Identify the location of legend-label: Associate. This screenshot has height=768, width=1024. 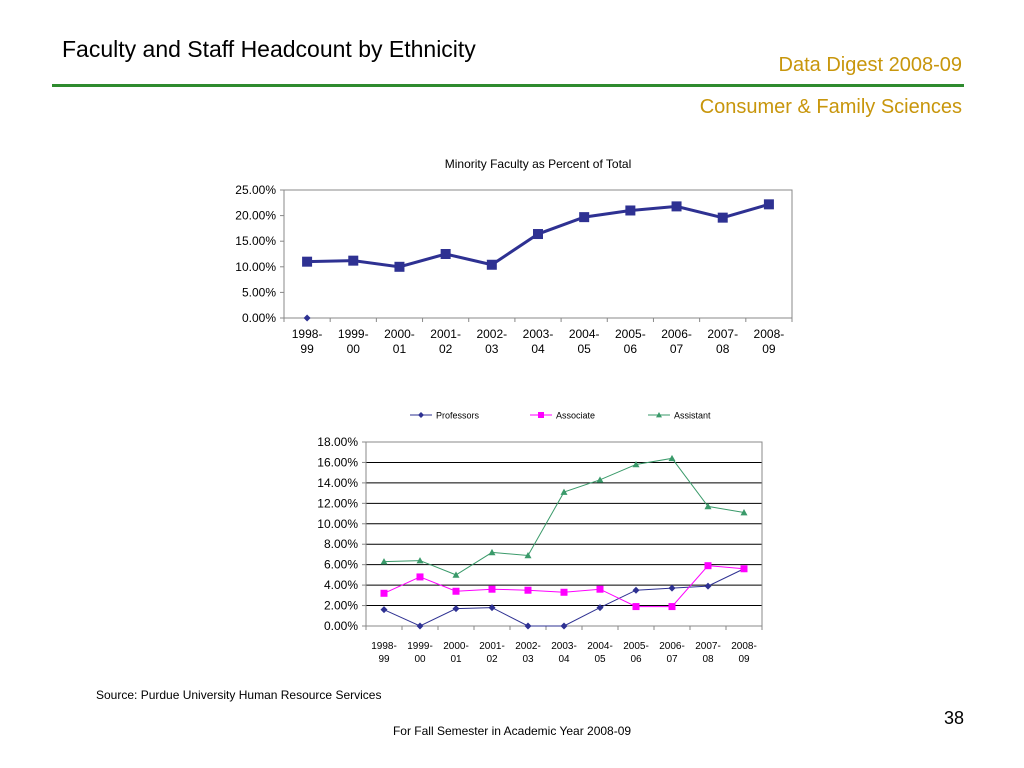
(575, 416).